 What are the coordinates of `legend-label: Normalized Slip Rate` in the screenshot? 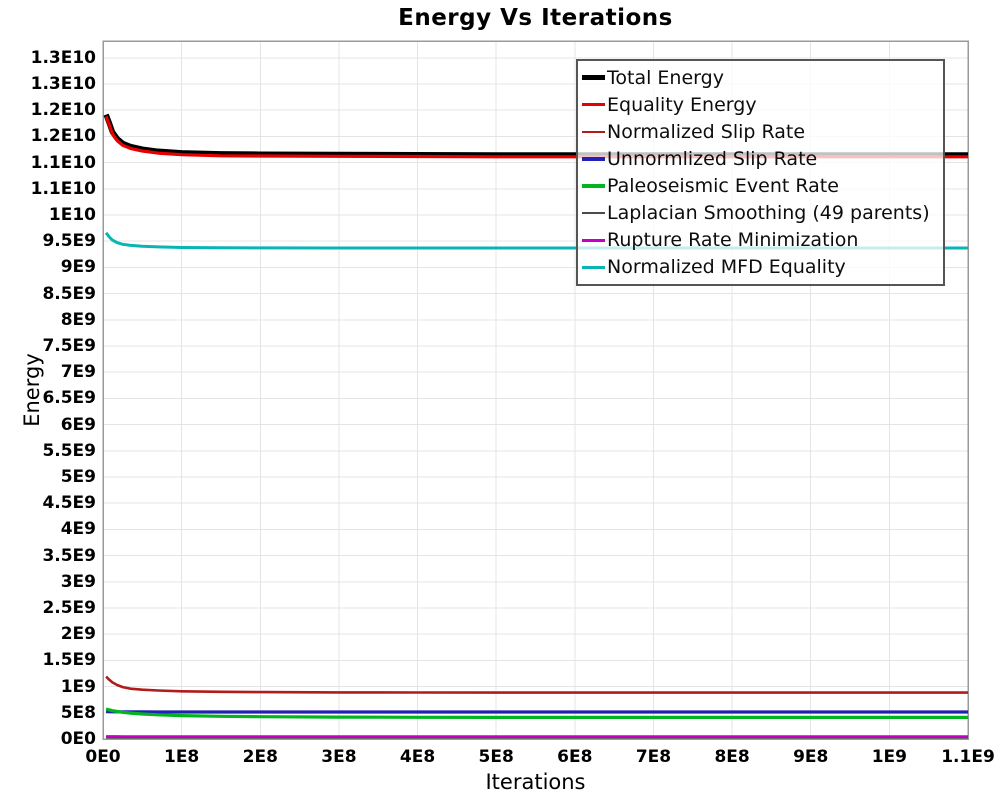 It's located at (706, 131).